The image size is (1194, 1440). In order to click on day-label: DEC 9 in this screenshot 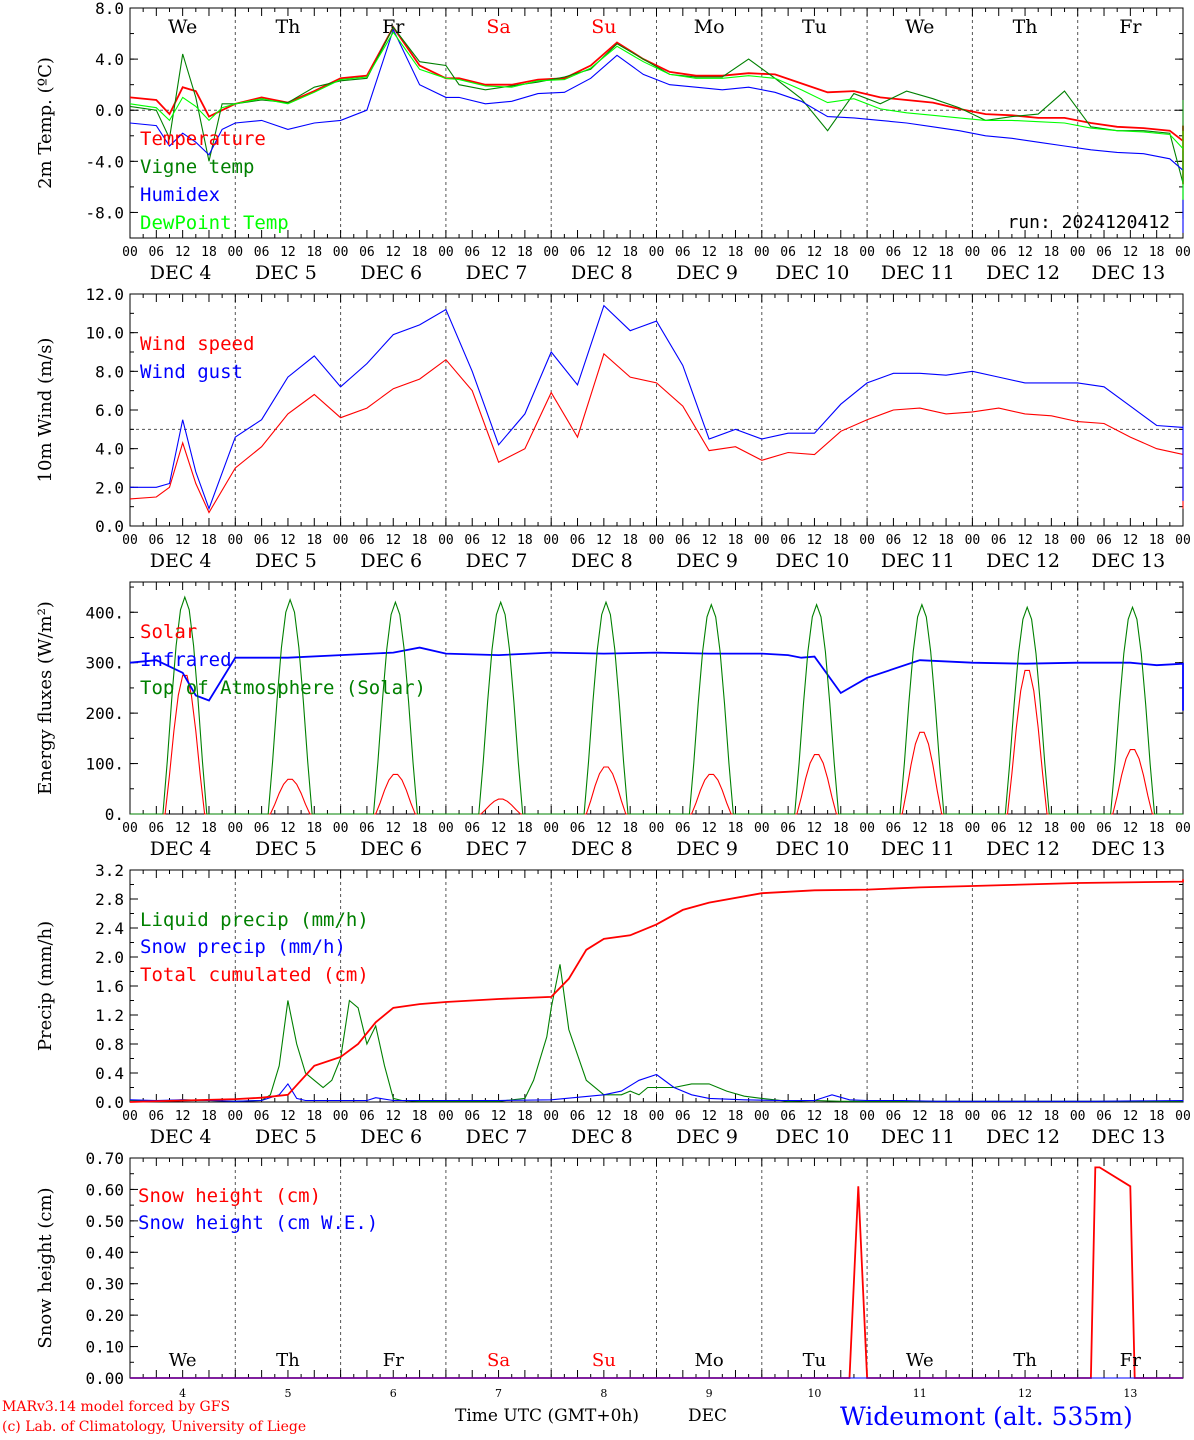, I will do `click(707, 273)`.